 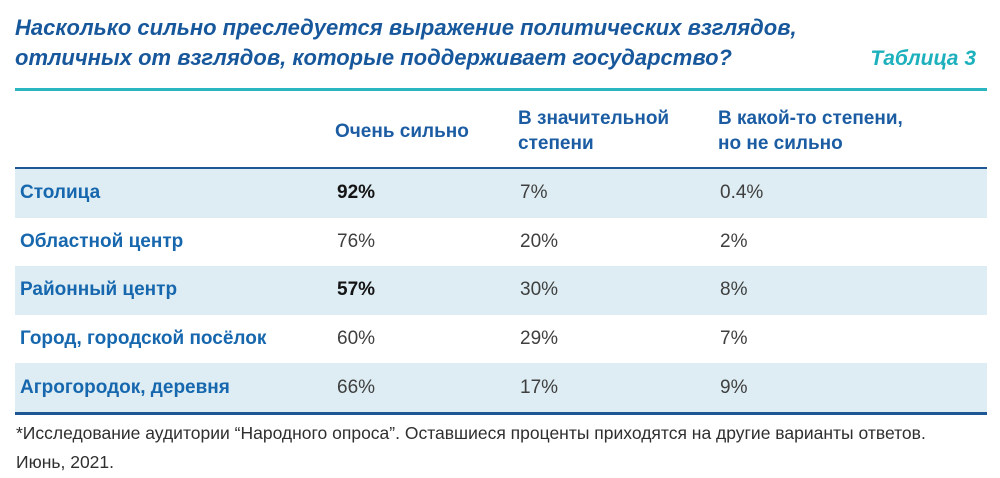 What do you see at coordinates (810, 131) in the screenshot?
I see `column-header-somewhat: В какой-то степени, но не сильно` at bounding box center [810, 131].